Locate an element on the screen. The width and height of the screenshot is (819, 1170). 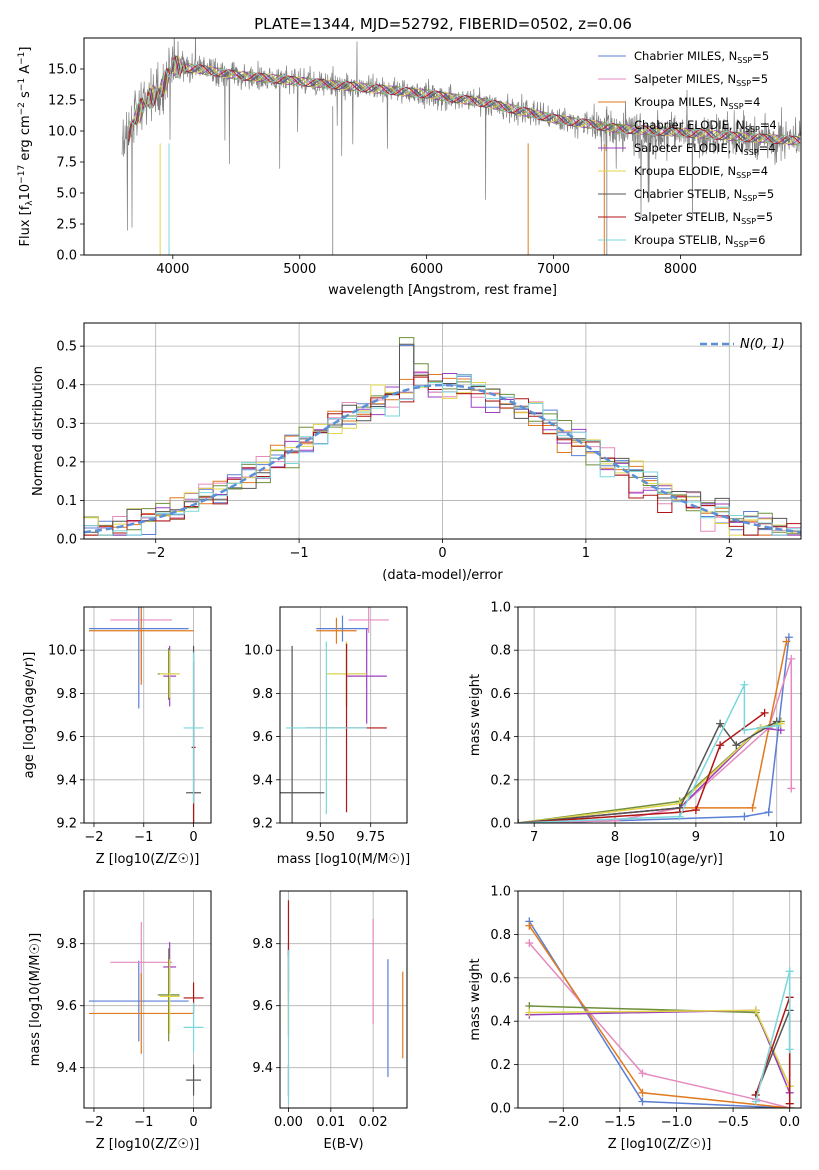
y-axis-label: mass weight is located at coordinates (475, 715).